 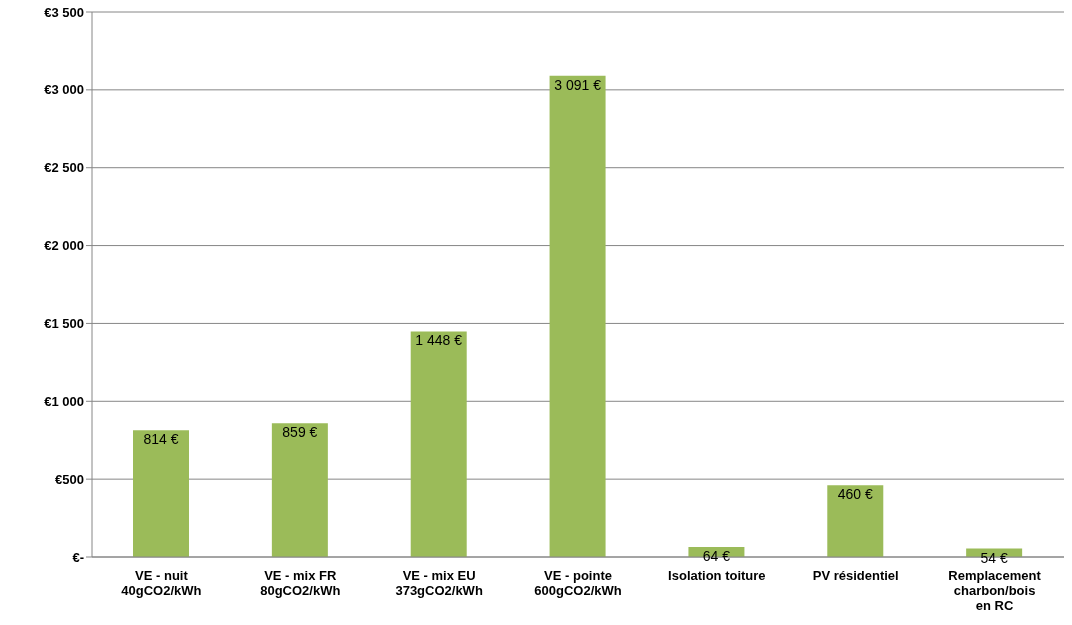 What do you see at coordinates (578, 583) in the screenshot?
I see `x-tick-label: VE - pointe 600gCO2/kWh` at bounding box center [578, 583].